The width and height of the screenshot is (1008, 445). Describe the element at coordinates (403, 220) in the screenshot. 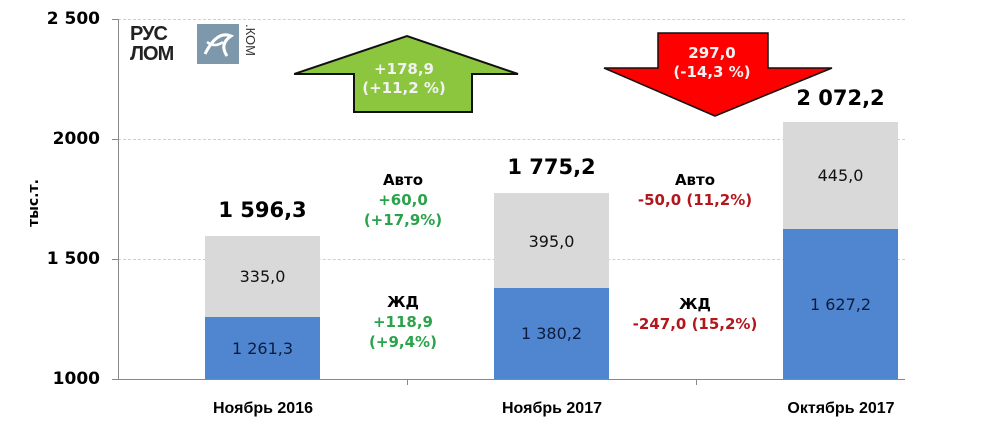

I see `delta-pct: (+17,9%)` at that location.